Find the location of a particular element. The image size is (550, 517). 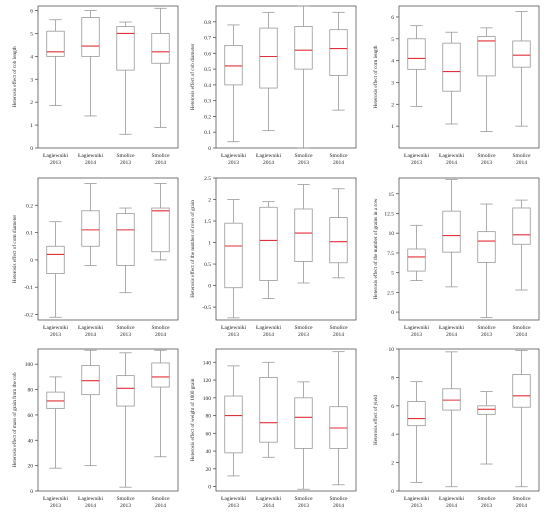

y-tick-label: 1 is located at coordinates (31, 126).